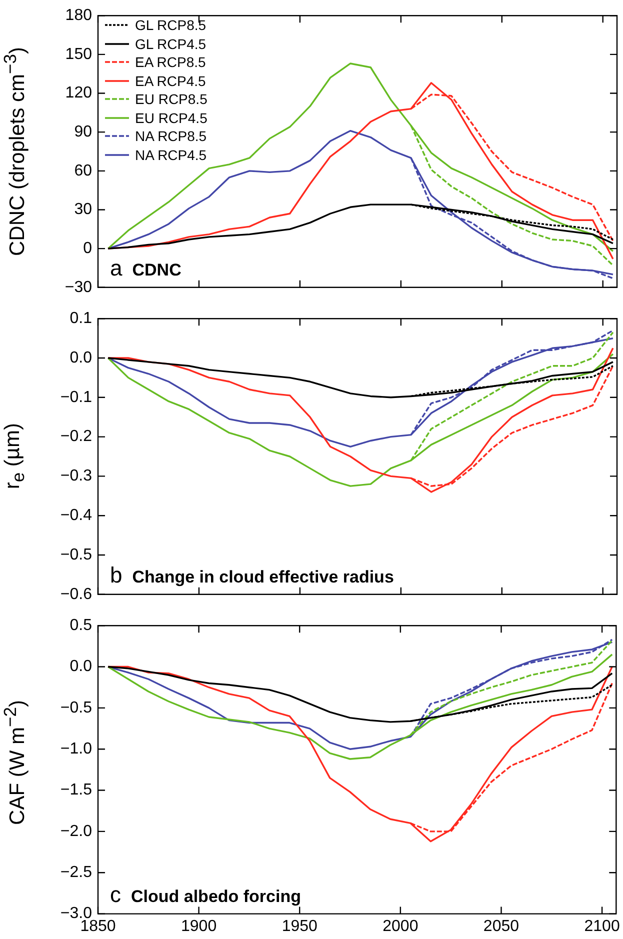 Image resolution: width=623 pixels, height=939 pixels. What do you see at coordinates (87, 248) in the screenshot?
I see `y-tick-label: 0` at bounding box center [87, 248].